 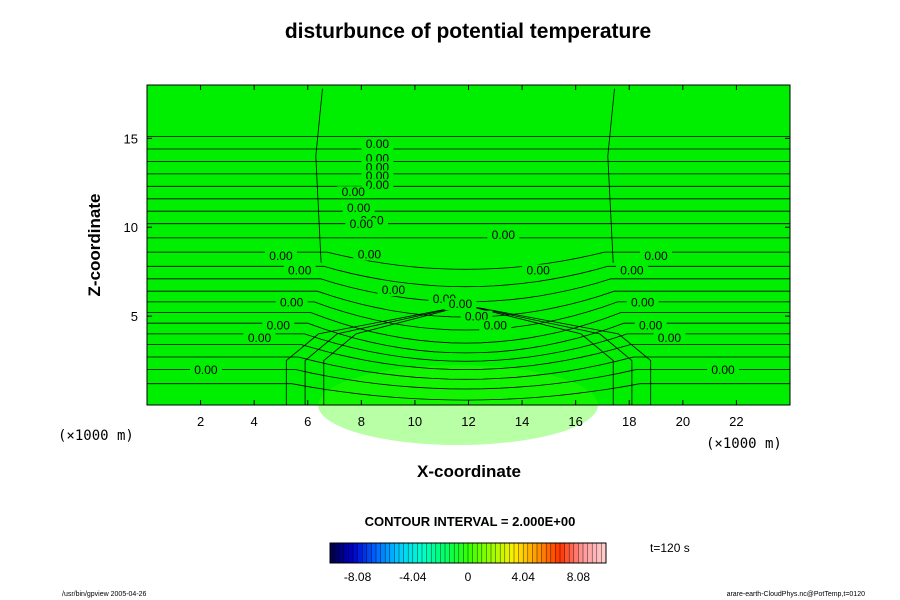 What do you see at coordinates (467, 577) in the screenshot?
I see `colorbar-ticks: -8.08 -4.04 0 4.04 8.08` at bounding box center [467, 577].